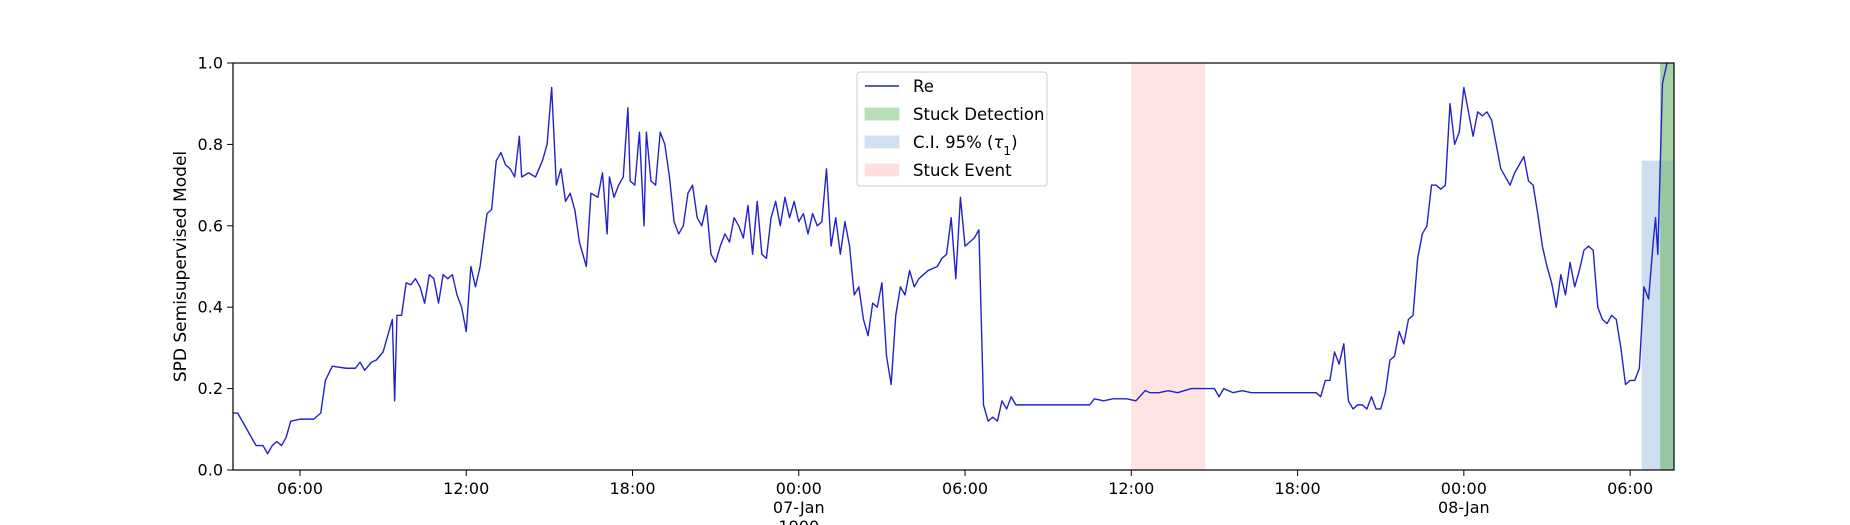  I want to click on legend-box, so click(952, 129).